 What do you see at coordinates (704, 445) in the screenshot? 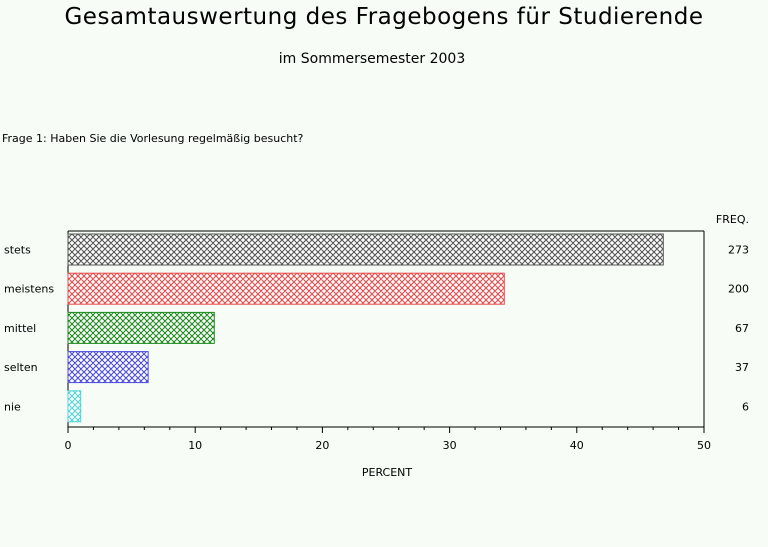
I see `x-tick-label: 50` at bounding box center [704, 445].